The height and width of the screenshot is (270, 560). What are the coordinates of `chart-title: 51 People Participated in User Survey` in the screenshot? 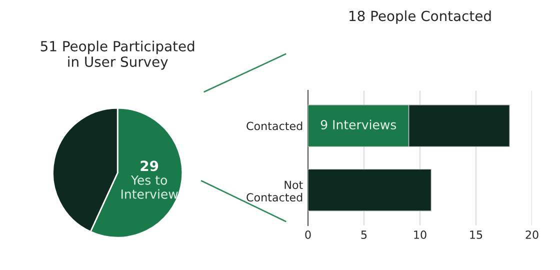 It's located at (117, 55).